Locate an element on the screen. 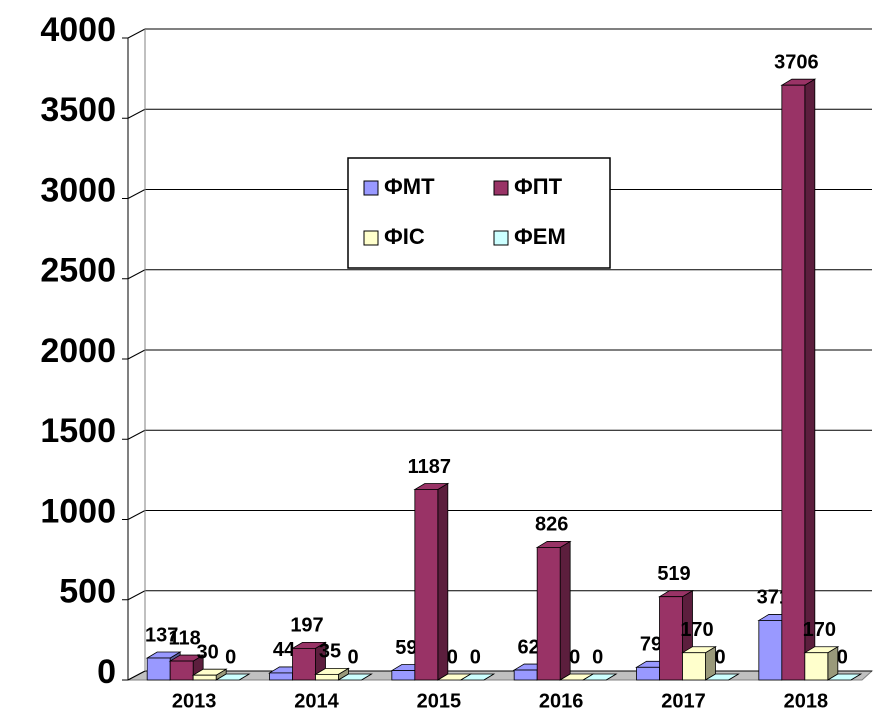 This screenshot has width=875, height=717. x-tick-label: 2017 is located at coordinates (683, 701).